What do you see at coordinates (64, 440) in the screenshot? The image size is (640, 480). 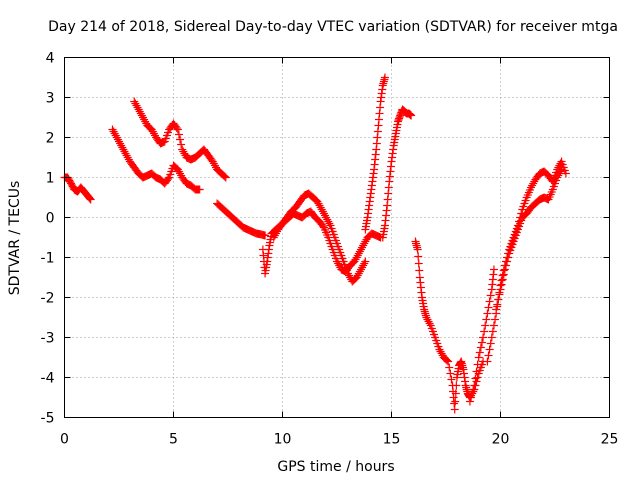 I see `x-tick-label: 0` at bounding box center [64, 440].